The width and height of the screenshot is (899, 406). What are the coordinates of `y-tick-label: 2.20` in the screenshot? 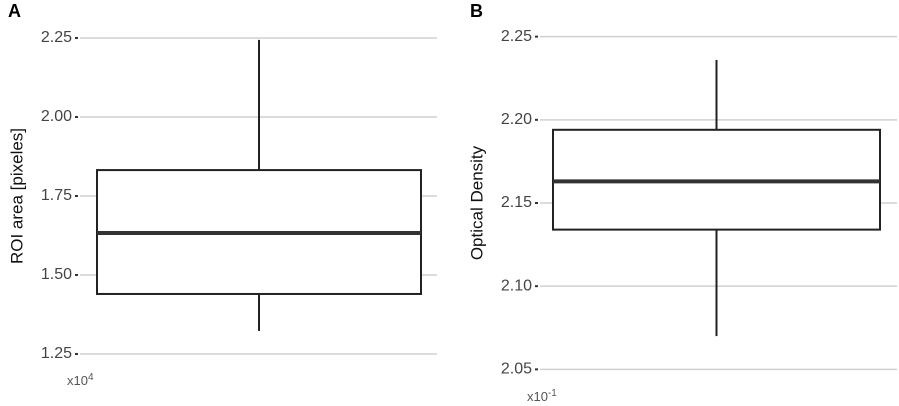 It's located at (516, 119).